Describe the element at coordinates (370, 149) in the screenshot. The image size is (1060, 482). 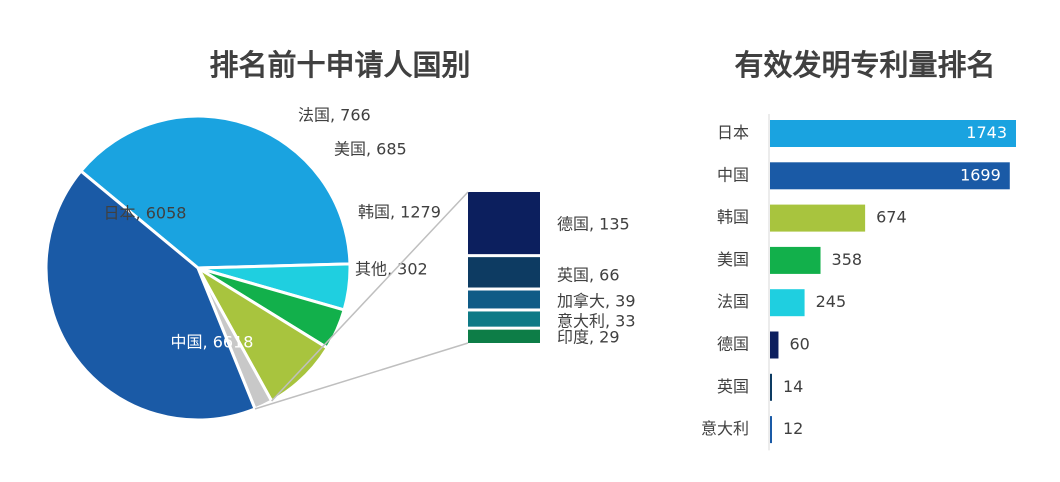
I see `pie-slice-label-3: 美国, 685` at that location.